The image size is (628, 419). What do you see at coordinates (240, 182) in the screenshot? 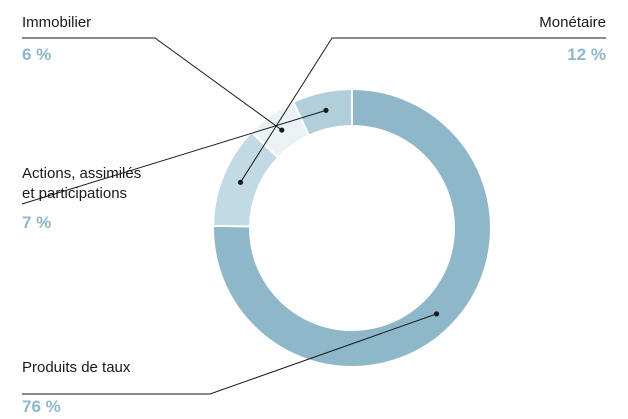
I see `leader-dot-monetaire` at bounding box center [240, 182].